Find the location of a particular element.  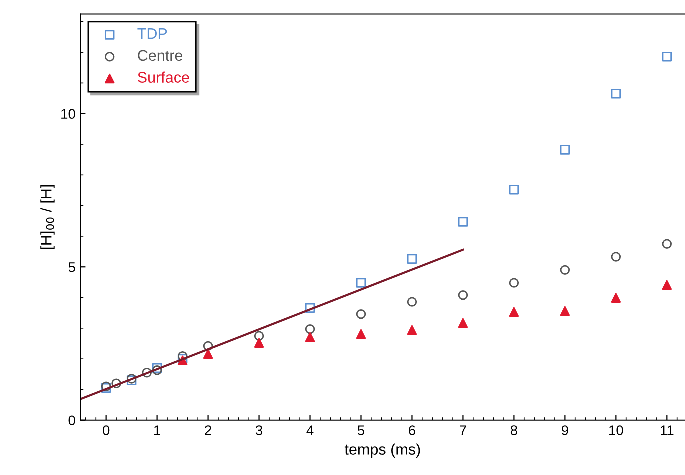

x-tick-label: 2 is located at coordinates (208, 431).